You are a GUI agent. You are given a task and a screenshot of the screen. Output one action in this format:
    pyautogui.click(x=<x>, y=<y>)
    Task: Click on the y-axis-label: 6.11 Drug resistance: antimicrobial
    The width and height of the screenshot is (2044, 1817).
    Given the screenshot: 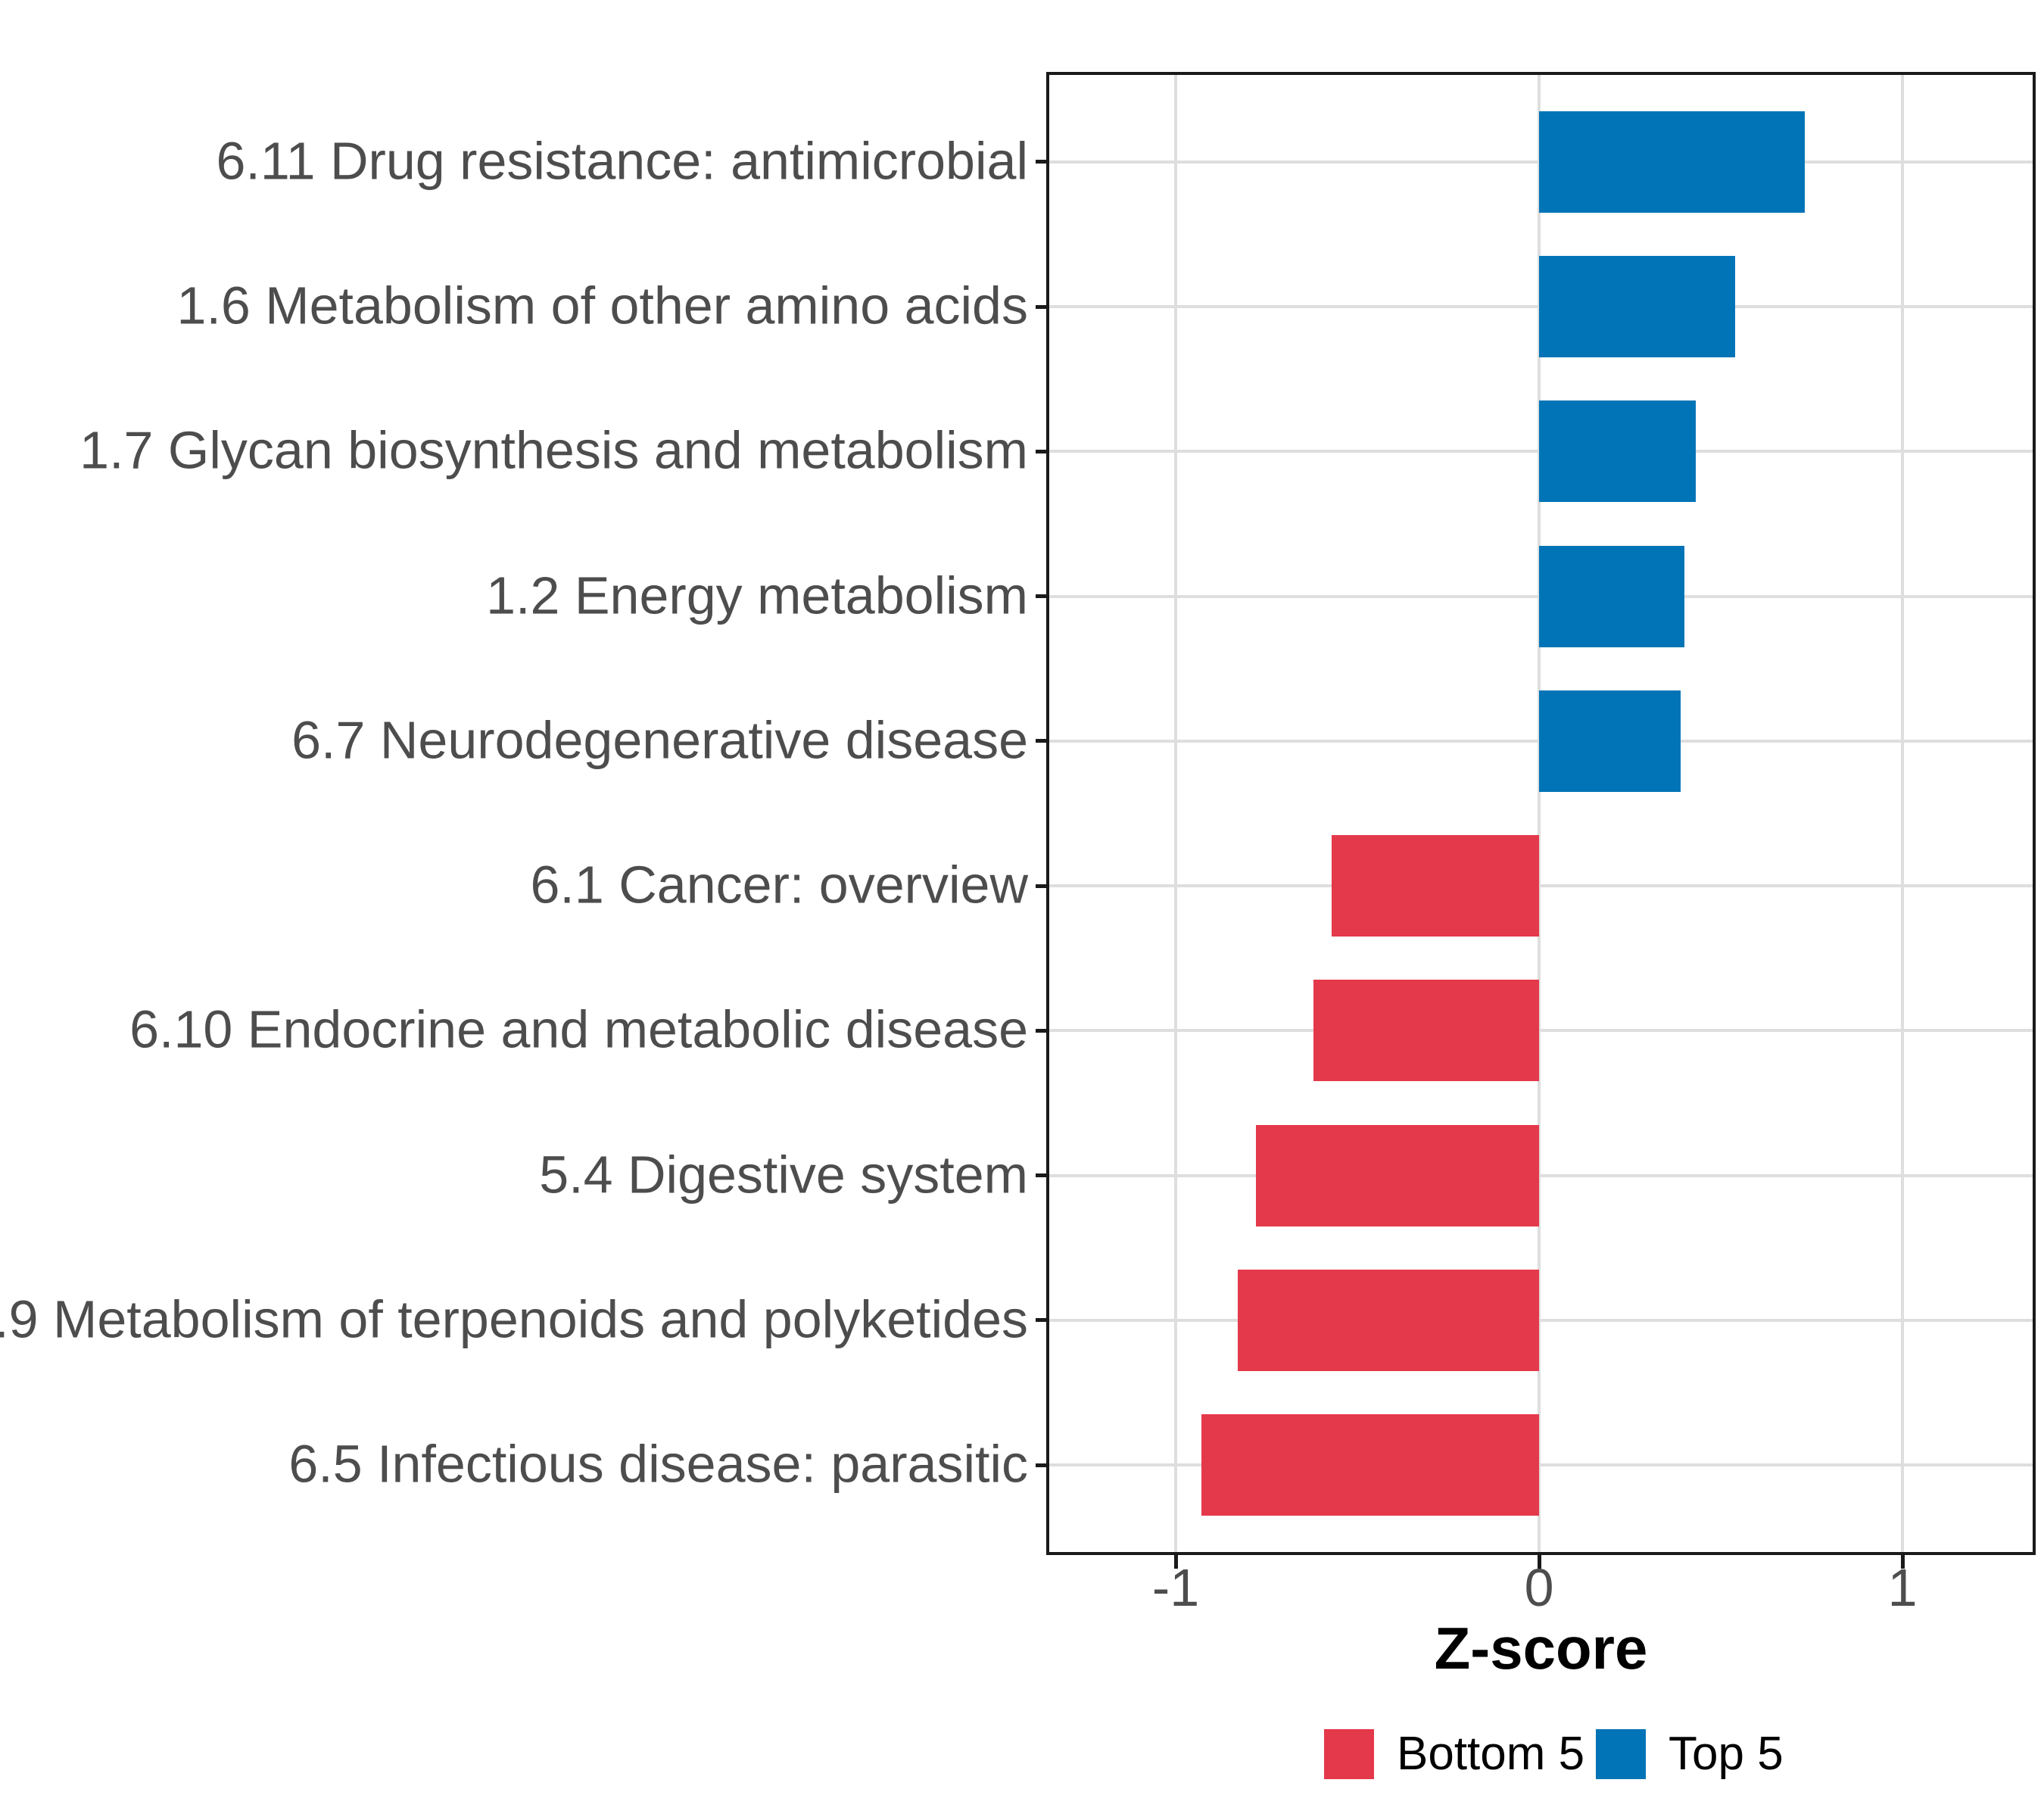 What is the action you would take?
    pyautogui.click(x=622, y=161)
    